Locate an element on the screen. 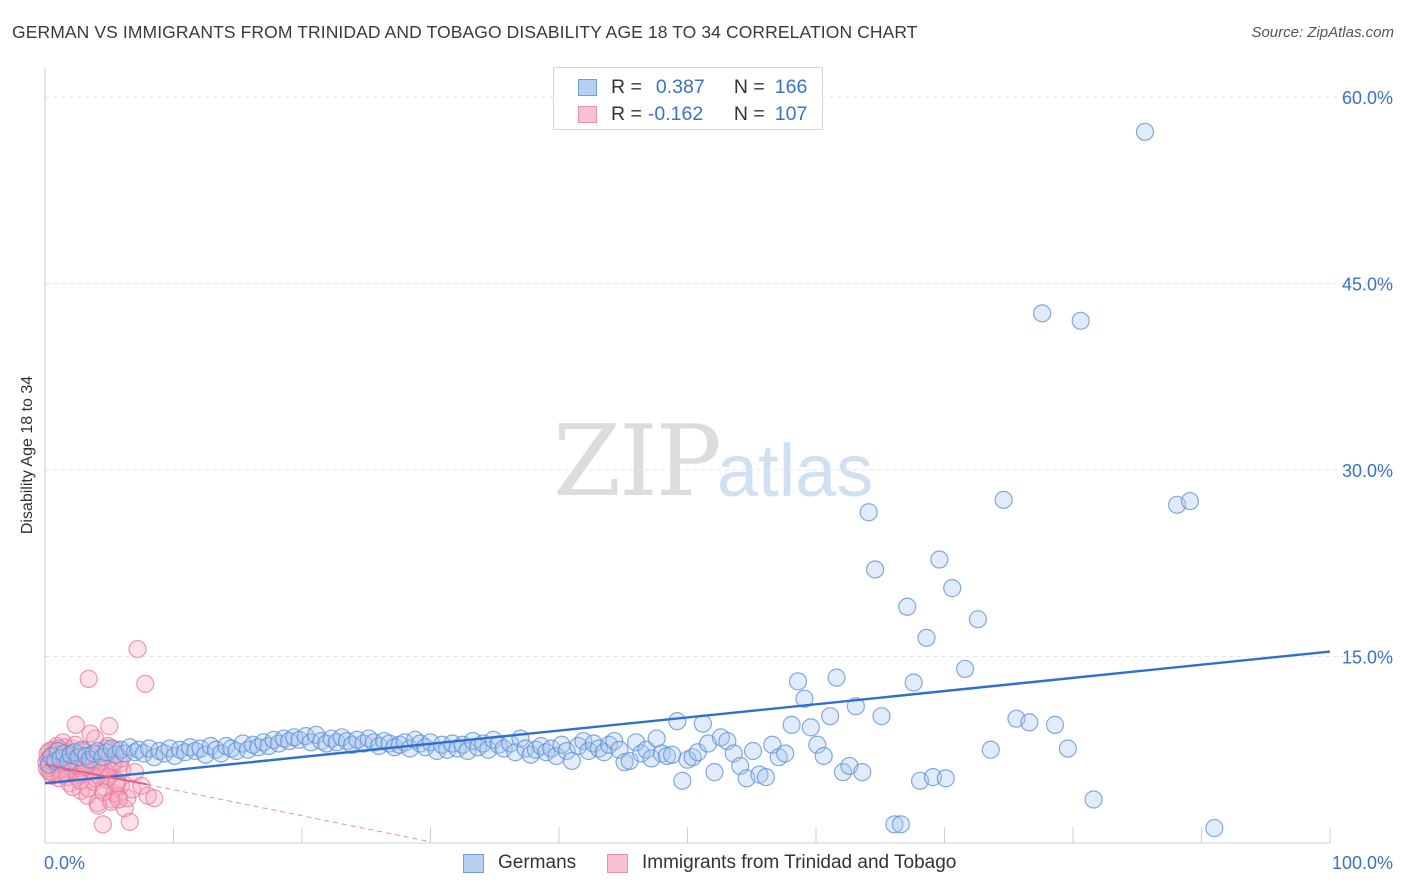 The image size is (1406, 892). y-tick-label: 45.0% is located at coordinates (1367, 285).